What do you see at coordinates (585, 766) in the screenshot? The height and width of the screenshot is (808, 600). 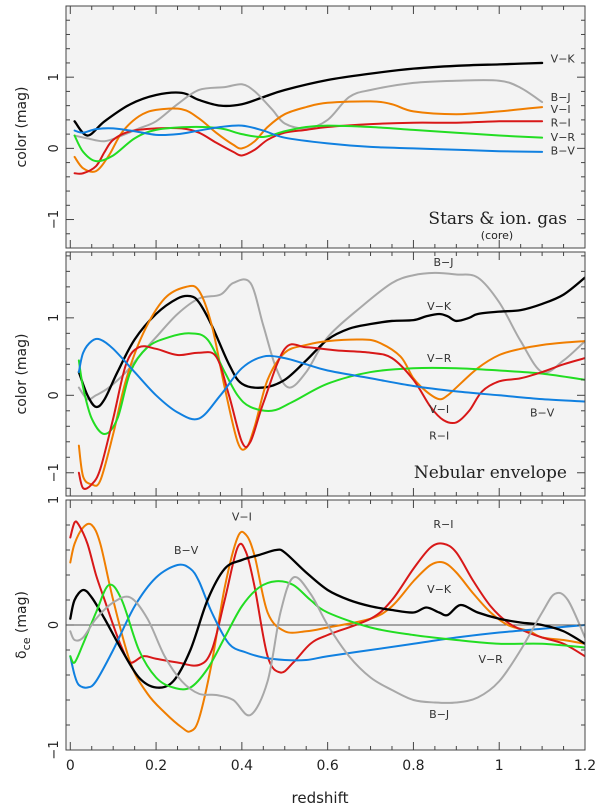 I see `x-tick-label: 1.2` at bounding box center [585, 766].